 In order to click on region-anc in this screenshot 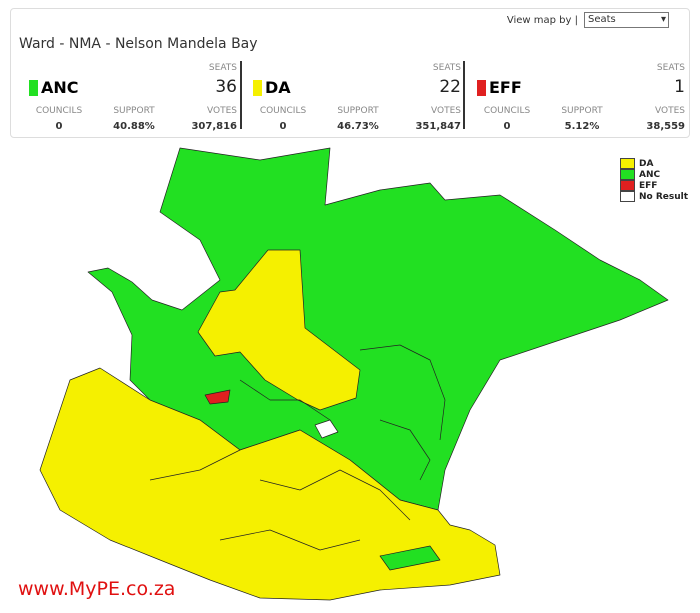, I will do `click(410, 558)`.